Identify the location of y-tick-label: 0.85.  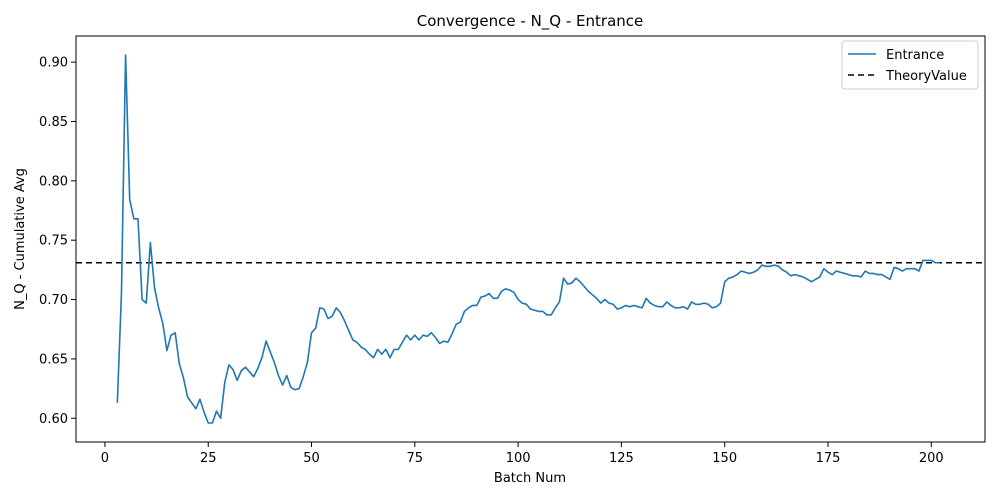
(53, 122).